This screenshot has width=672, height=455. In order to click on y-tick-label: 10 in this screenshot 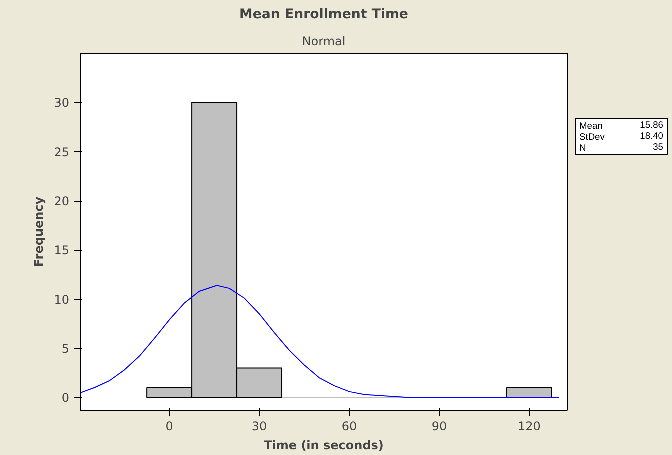, I will do `click(62, 299)`.